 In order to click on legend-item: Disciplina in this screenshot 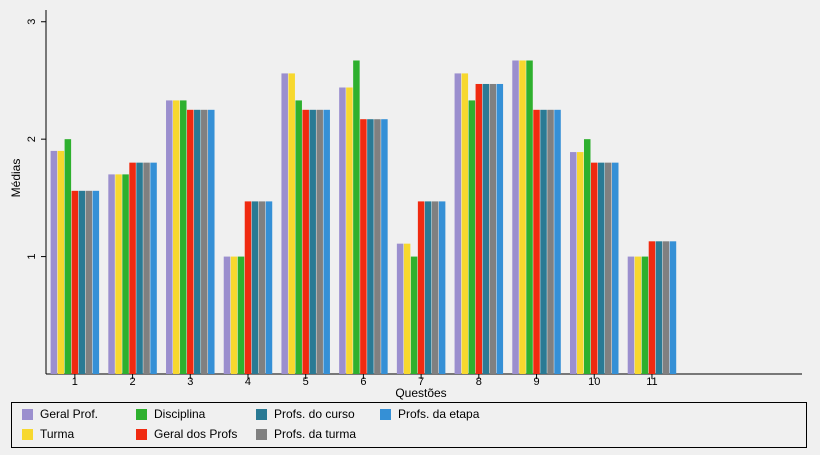, I will do `click(170, 414)`.